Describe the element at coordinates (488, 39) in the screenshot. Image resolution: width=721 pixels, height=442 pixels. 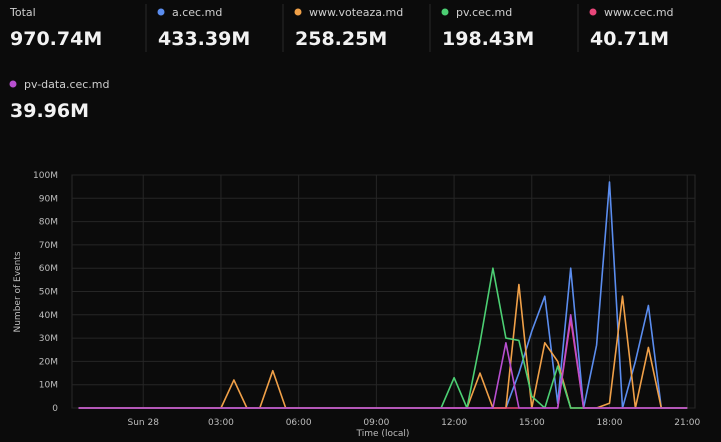
I see `series-total: 198.43M` at that location.